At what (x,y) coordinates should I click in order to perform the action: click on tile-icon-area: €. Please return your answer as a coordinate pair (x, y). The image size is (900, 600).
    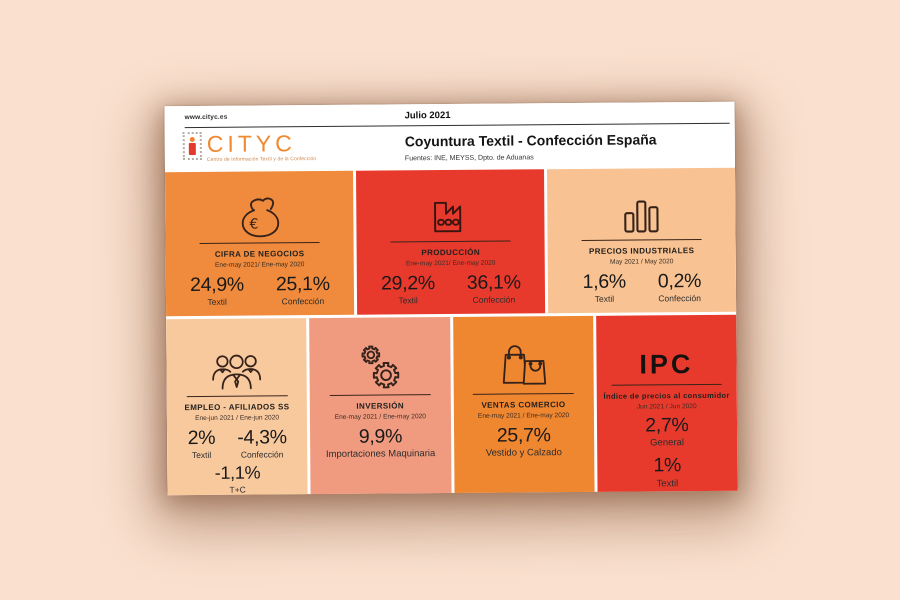
    Looking at the image, I should click on (259, 210).